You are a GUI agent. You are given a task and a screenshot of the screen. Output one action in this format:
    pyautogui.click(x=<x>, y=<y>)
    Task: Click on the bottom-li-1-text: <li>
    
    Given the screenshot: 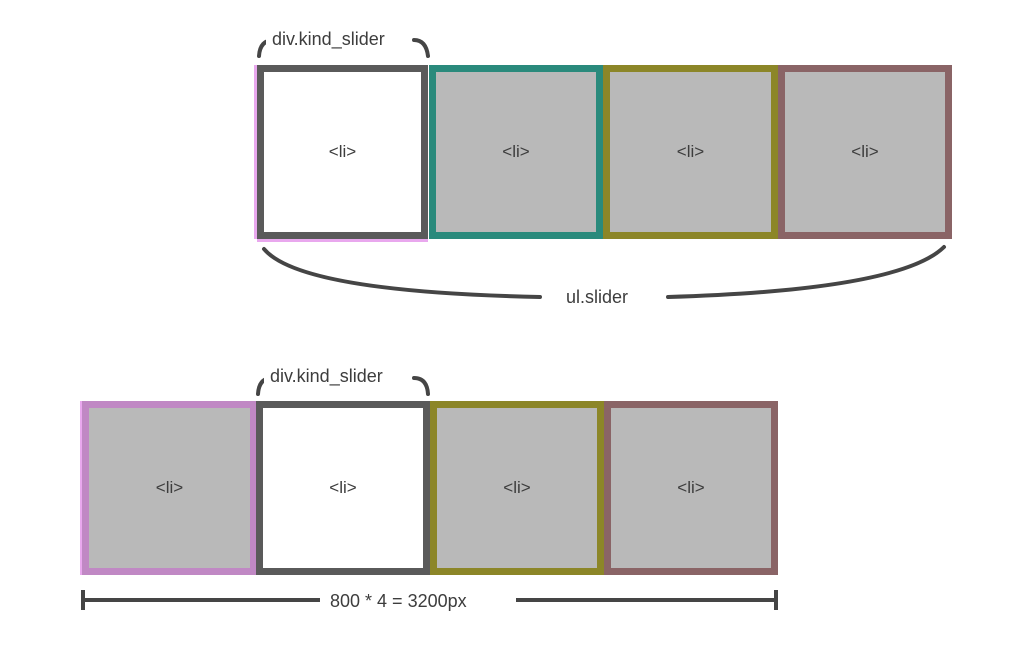 What is the action you would take?
    pyautogui.click(x=169, y=487)
    